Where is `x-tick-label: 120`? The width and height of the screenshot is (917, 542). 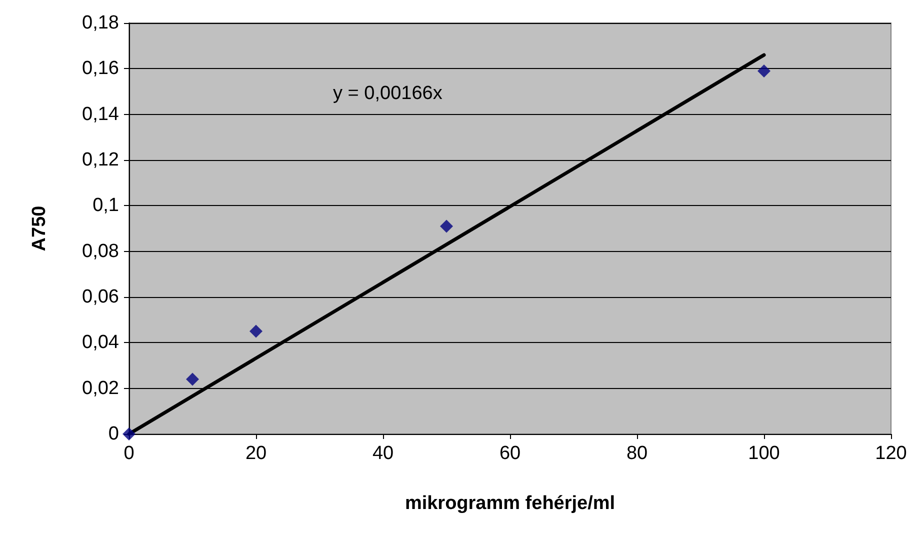
x-tick-label: 120 is located at coordinates (891, 453).